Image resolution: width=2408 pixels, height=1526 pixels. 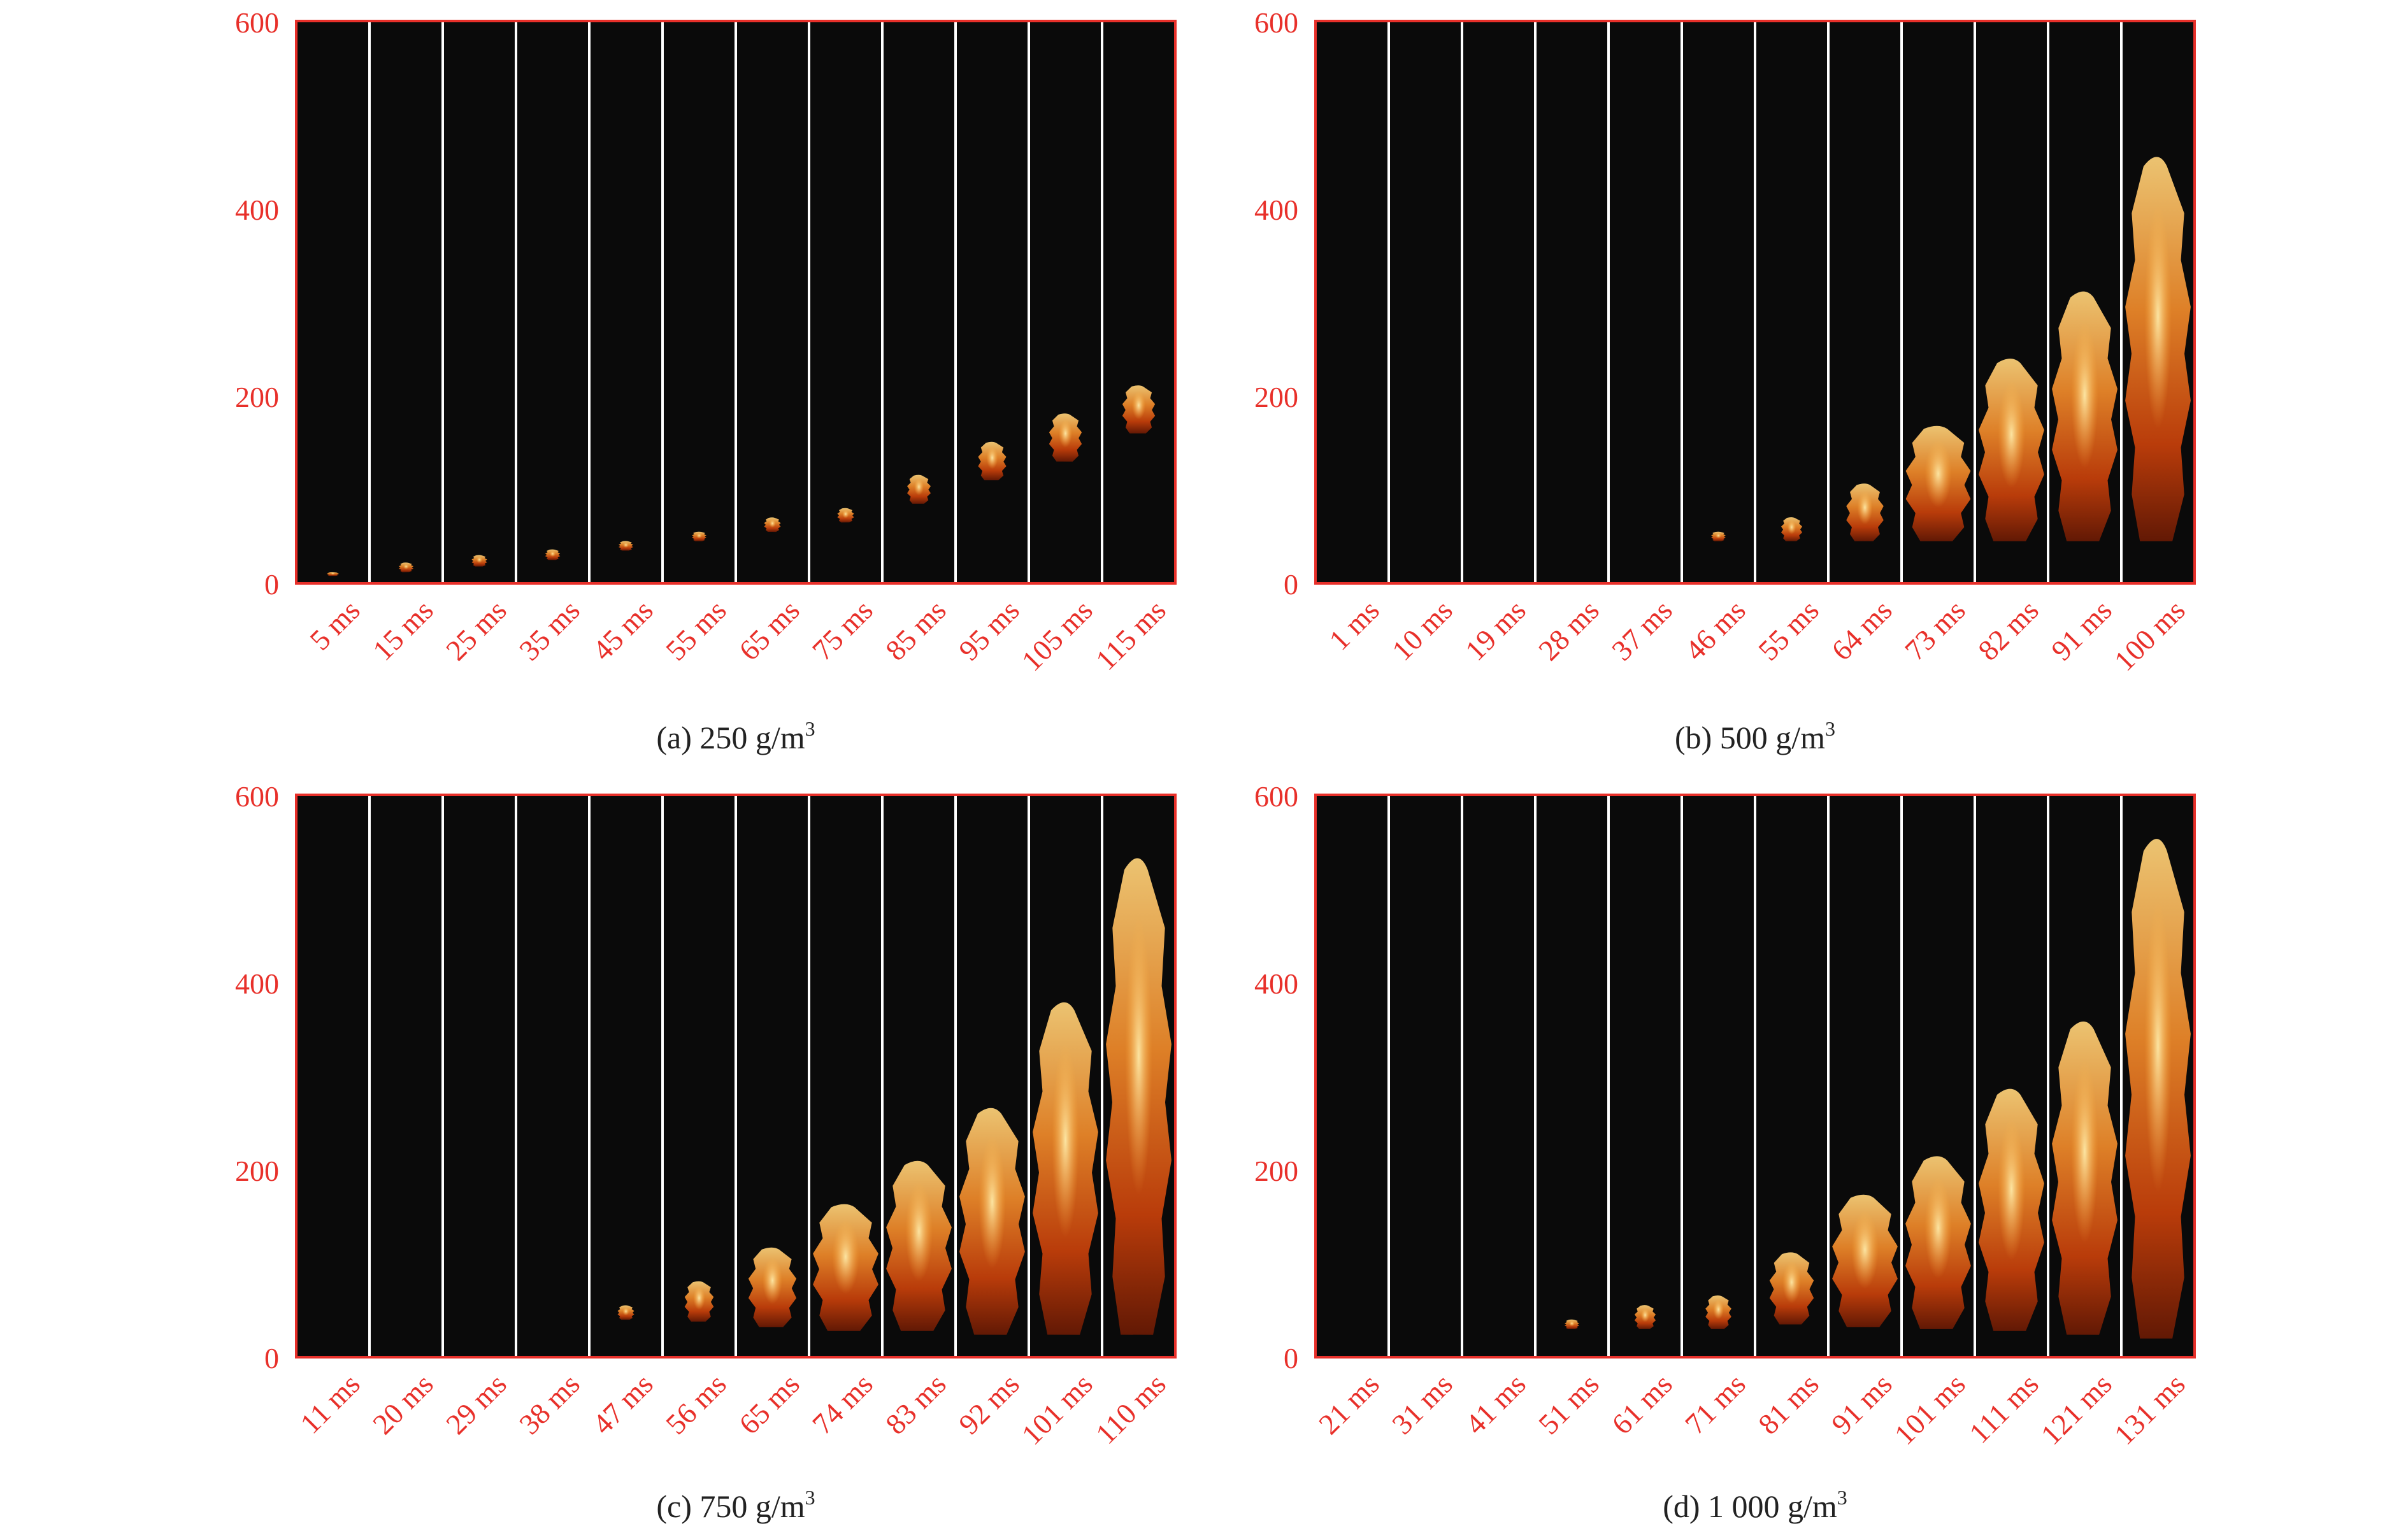 I want to click on frame-time-label: 5 ms, so click(x=334, y=625).